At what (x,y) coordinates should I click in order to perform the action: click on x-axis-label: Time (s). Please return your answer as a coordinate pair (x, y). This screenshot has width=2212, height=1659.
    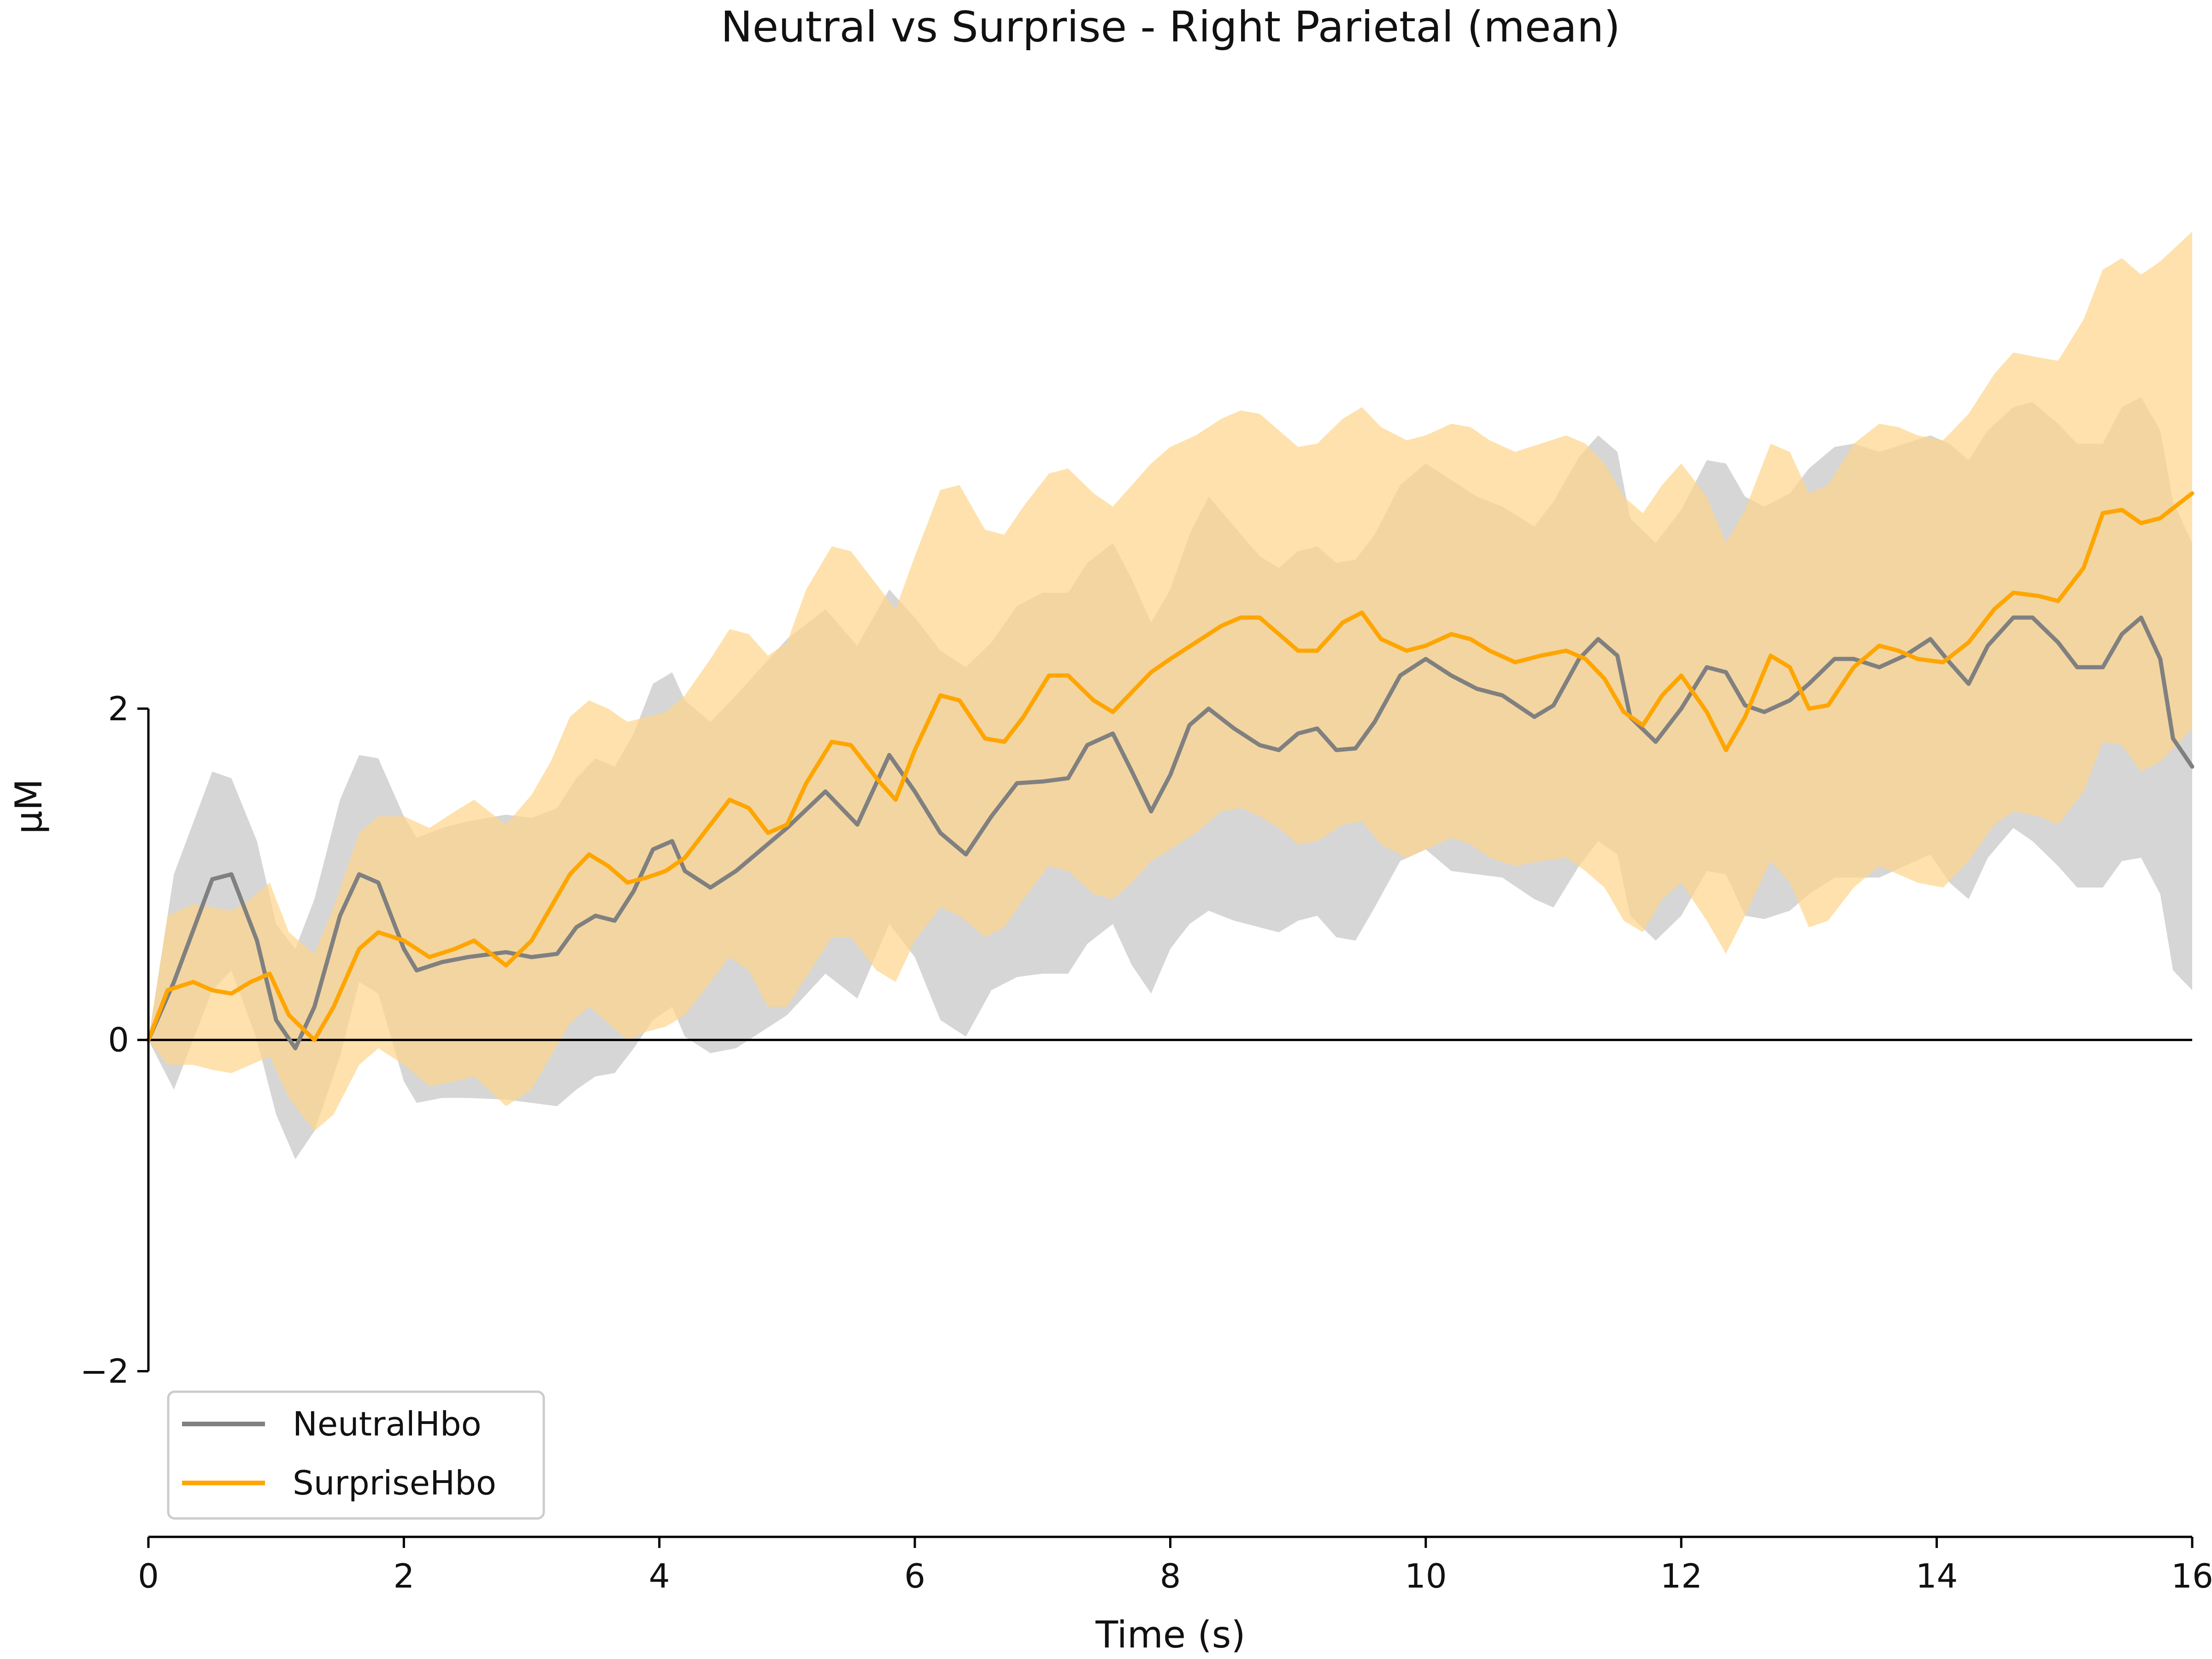
    Looking at the image, I should click on (1170, 1634).